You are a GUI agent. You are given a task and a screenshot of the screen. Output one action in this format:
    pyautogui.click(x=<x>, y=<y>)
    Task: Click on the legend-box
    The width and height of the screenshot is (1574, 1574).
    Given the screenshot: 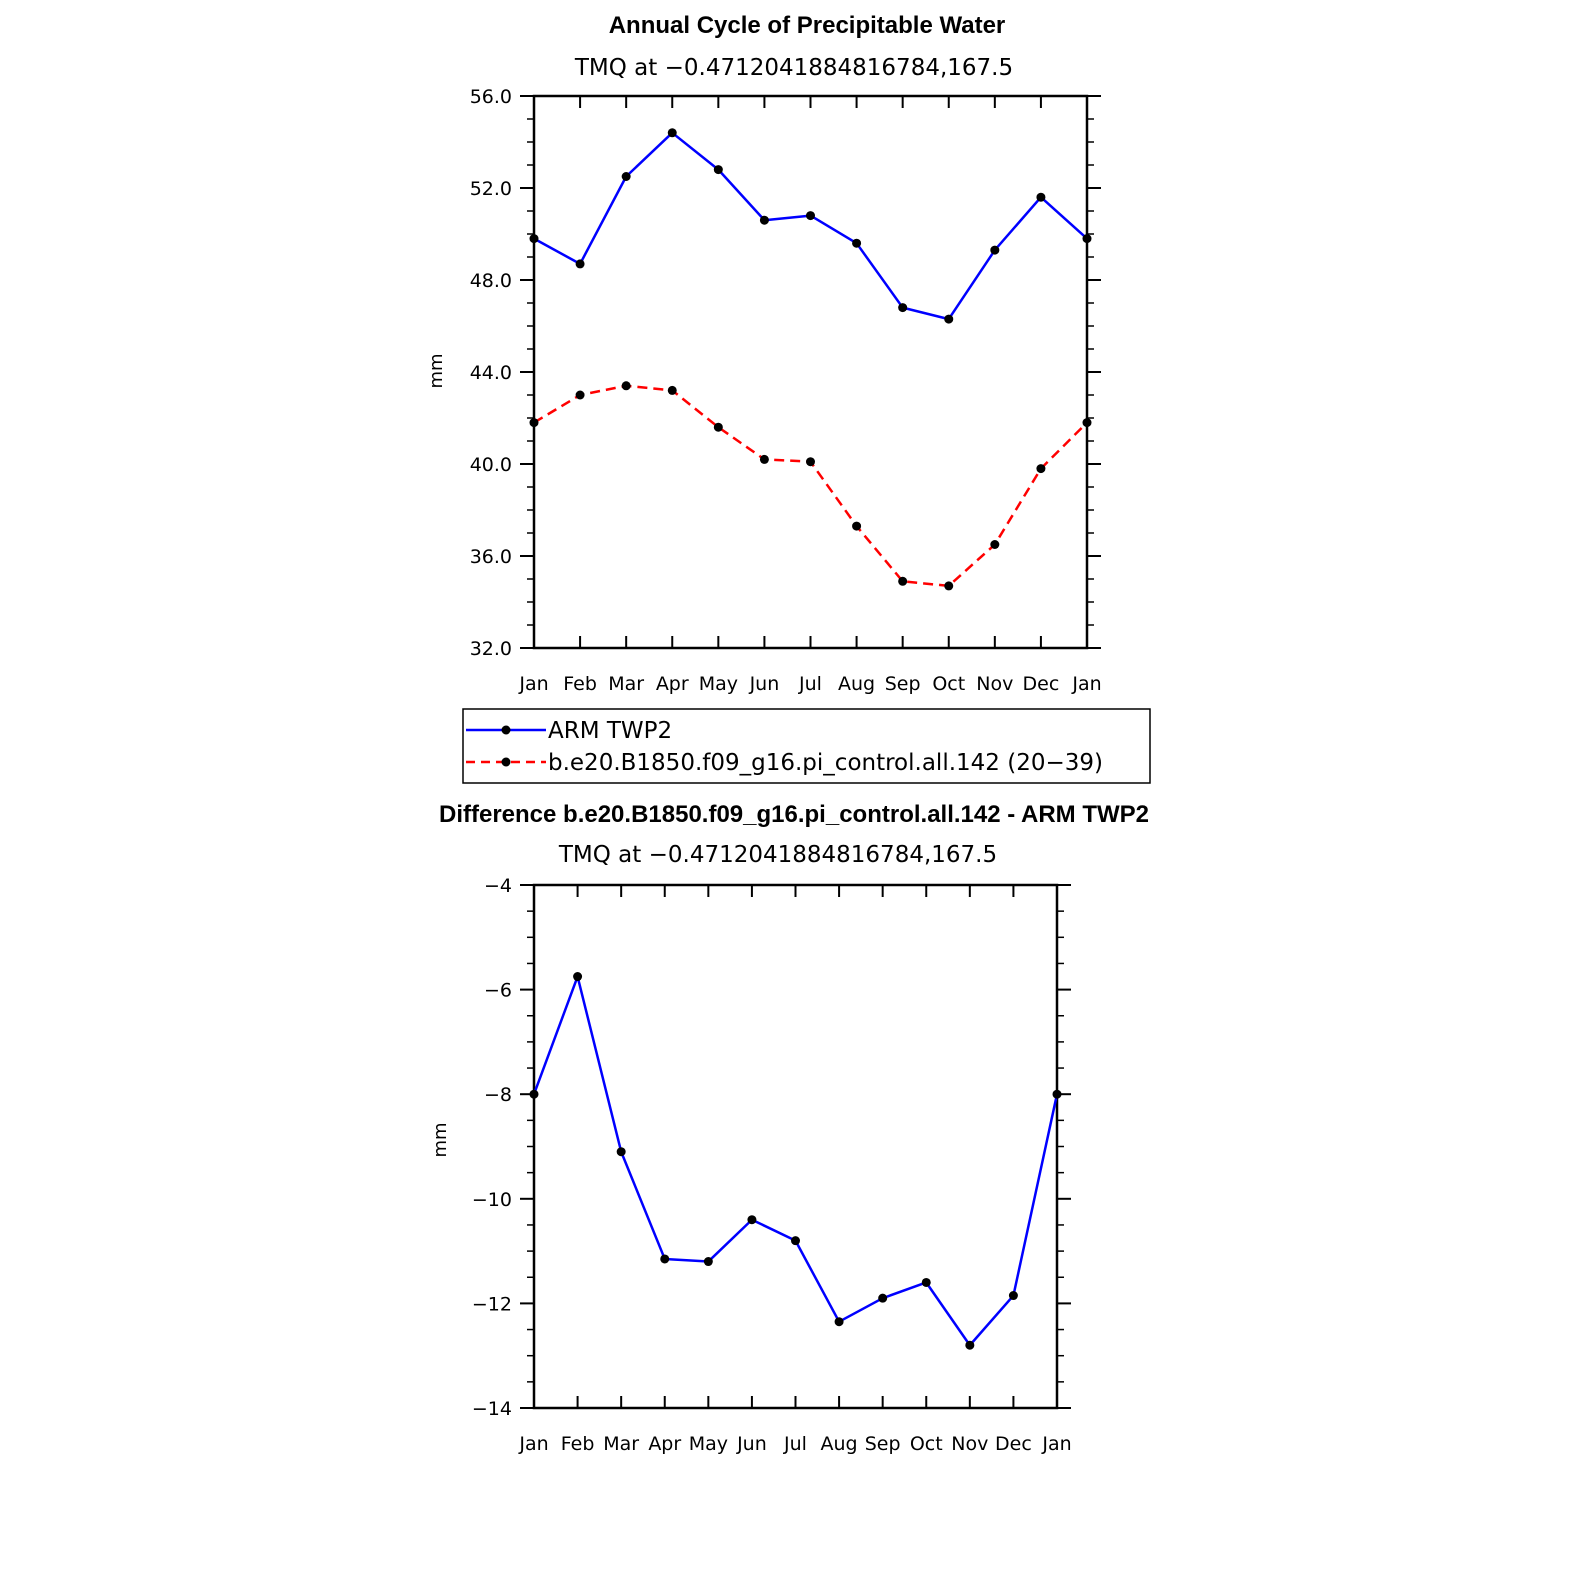 What is the action you would take?
    pyautogui.click(x=806, y=746)
    